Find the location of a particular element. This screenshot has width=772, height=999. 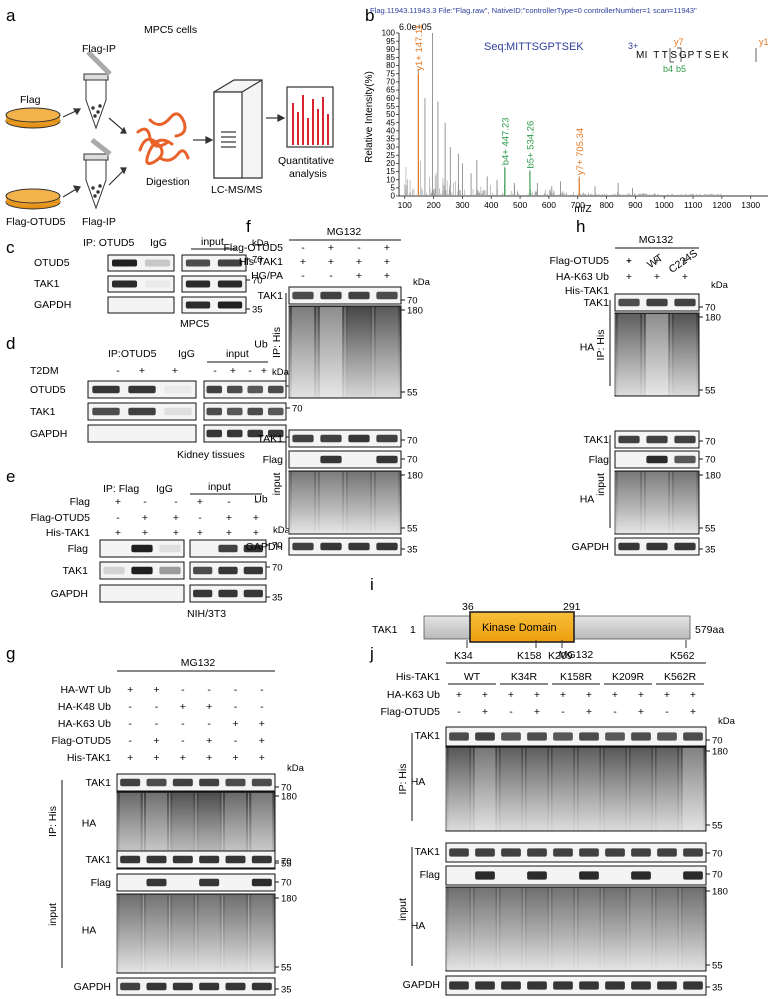

y-tick-label: 35 is located at coordinates (390, 139).